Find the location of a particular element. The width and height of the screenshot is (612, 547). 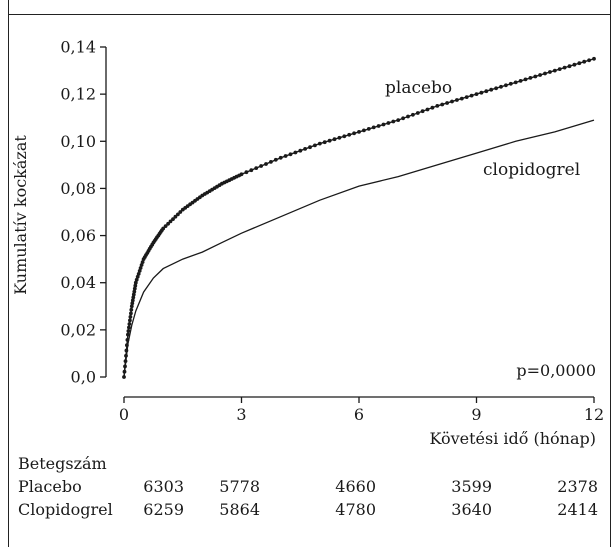

risk-row-placebo: Placebo 6303 5778 4660 3599 2378 is located at coordinates (313, 486).